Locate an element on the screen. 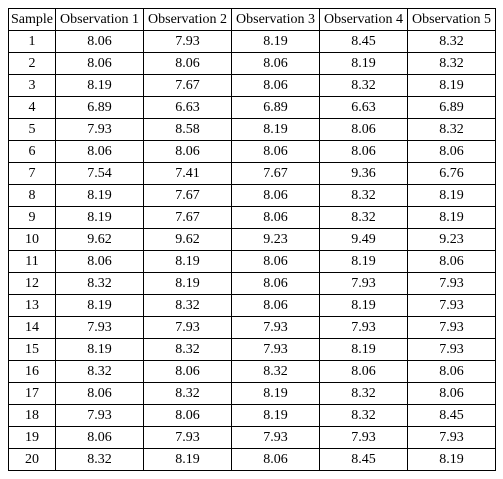  table-row: 7 7.54 7.41 7.67 9.36 6.76 is located at coordinates (252, 173).